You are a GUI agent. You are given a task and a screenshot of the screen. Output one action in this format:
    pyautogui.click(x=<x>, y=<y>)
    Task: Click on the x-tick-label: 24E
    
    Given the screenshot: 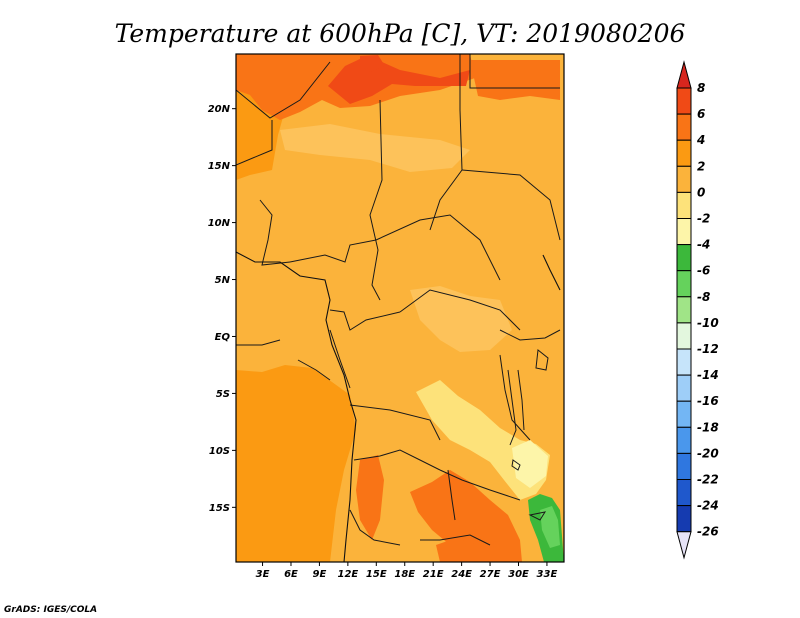 What is the action you would take?
    pyautogui.click(x=461, y=574)
    